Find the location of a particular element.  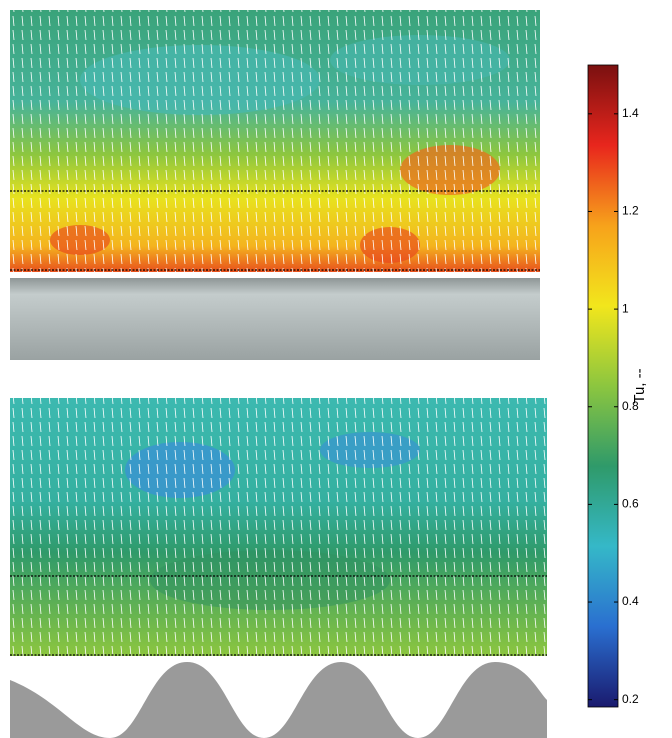

colorbar-tick-label: 0.2 is located at coordinates (630, 699).